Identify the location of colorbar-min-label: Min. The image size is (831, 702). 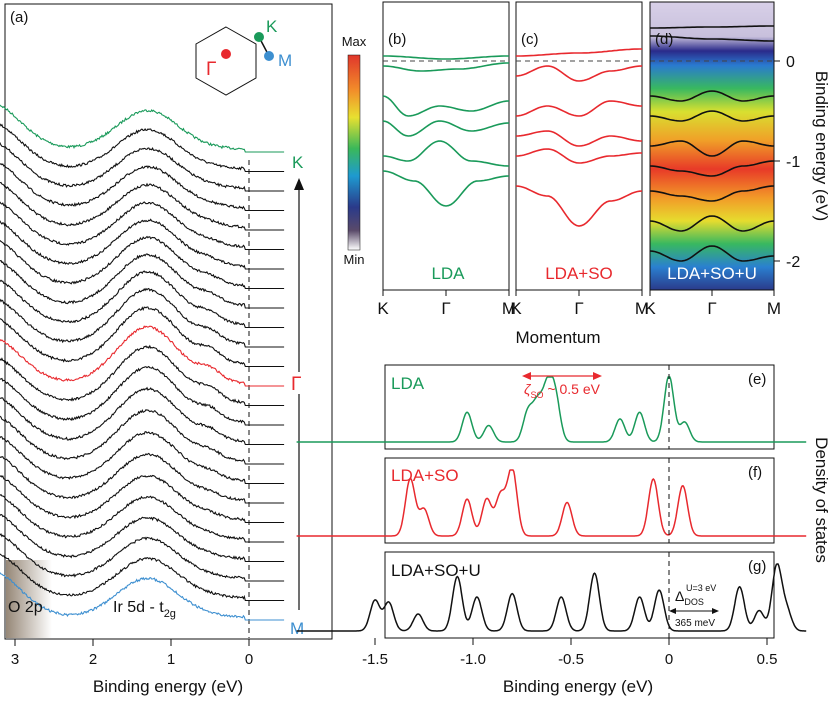
(354, 259).